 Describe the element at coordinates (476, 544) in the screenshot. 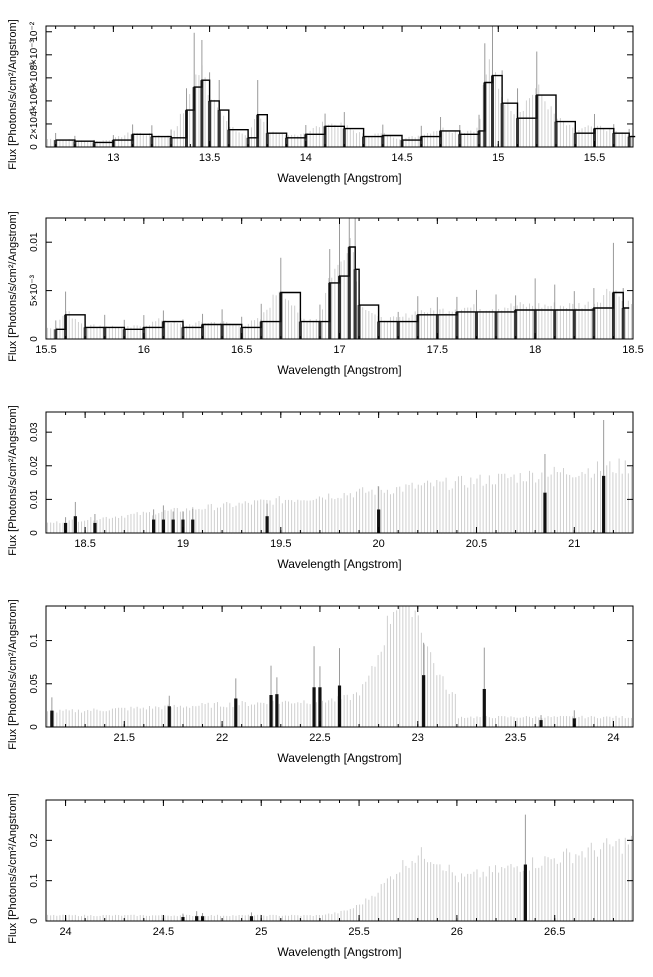

I see `x-tick-label: 20.5` at that location.